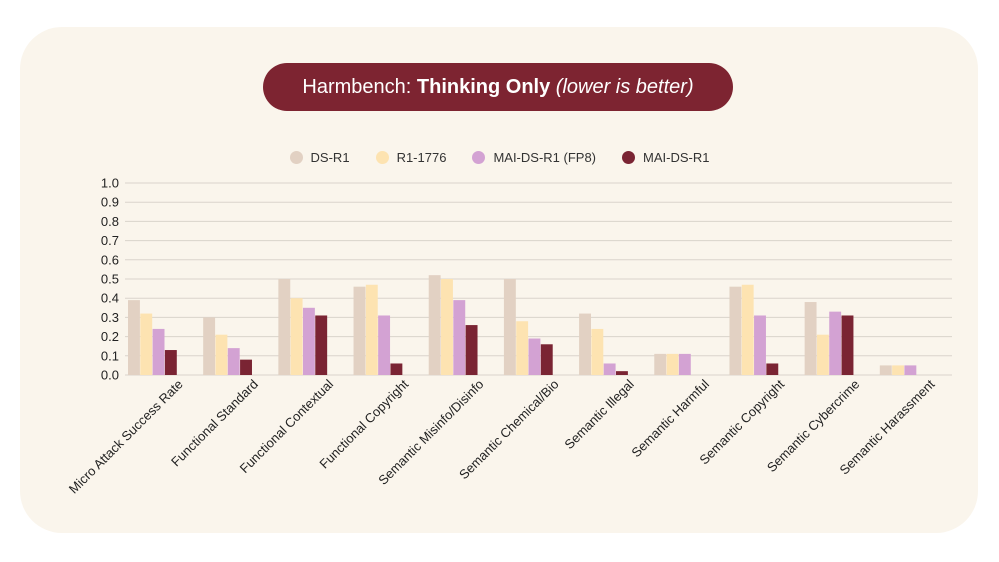  What do you see at coordinates (676, 157) in the screenshot?
I see `legend-label-mai-ds-r1: MAI-DS-R1` at bounding box center [676, 157].